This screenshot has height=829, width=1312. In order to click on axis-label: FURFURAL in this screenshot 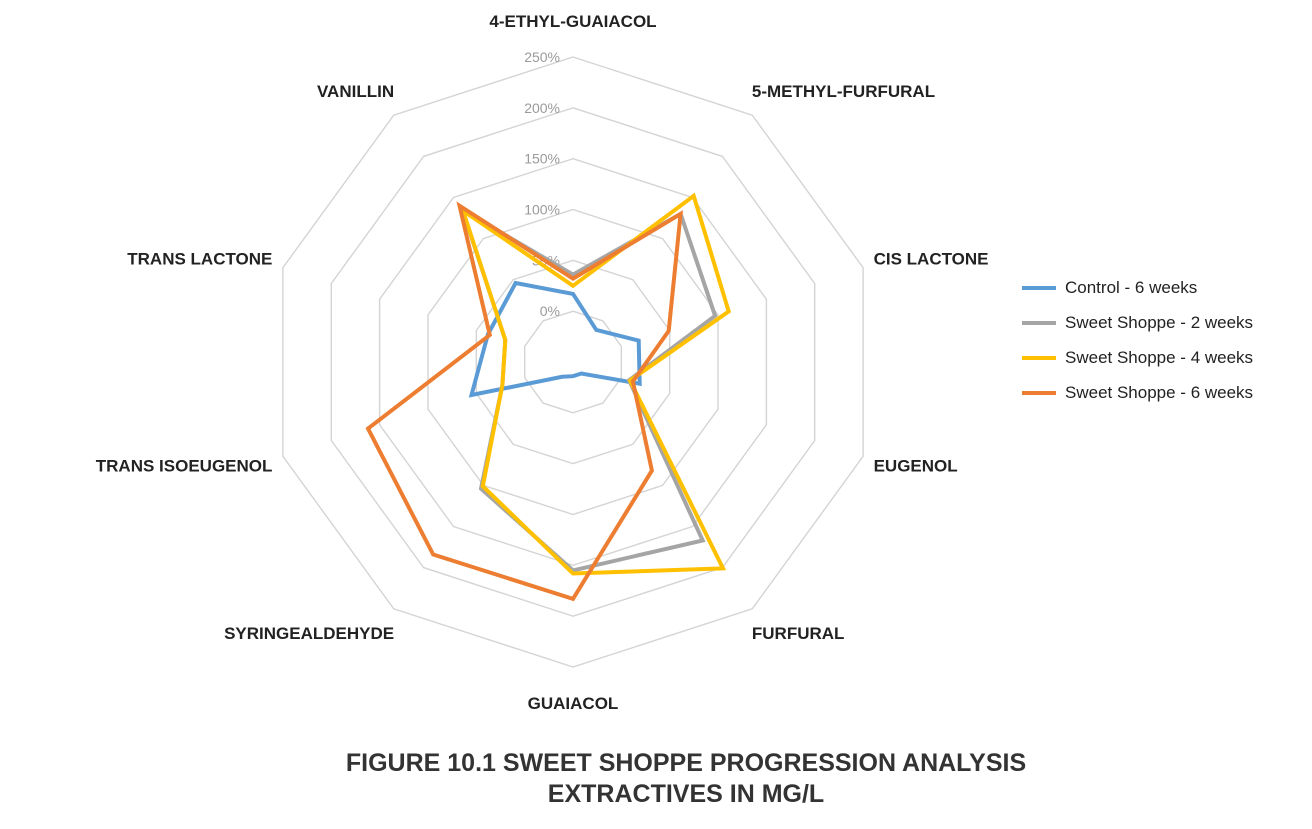, I will do `click(798, 633)`.